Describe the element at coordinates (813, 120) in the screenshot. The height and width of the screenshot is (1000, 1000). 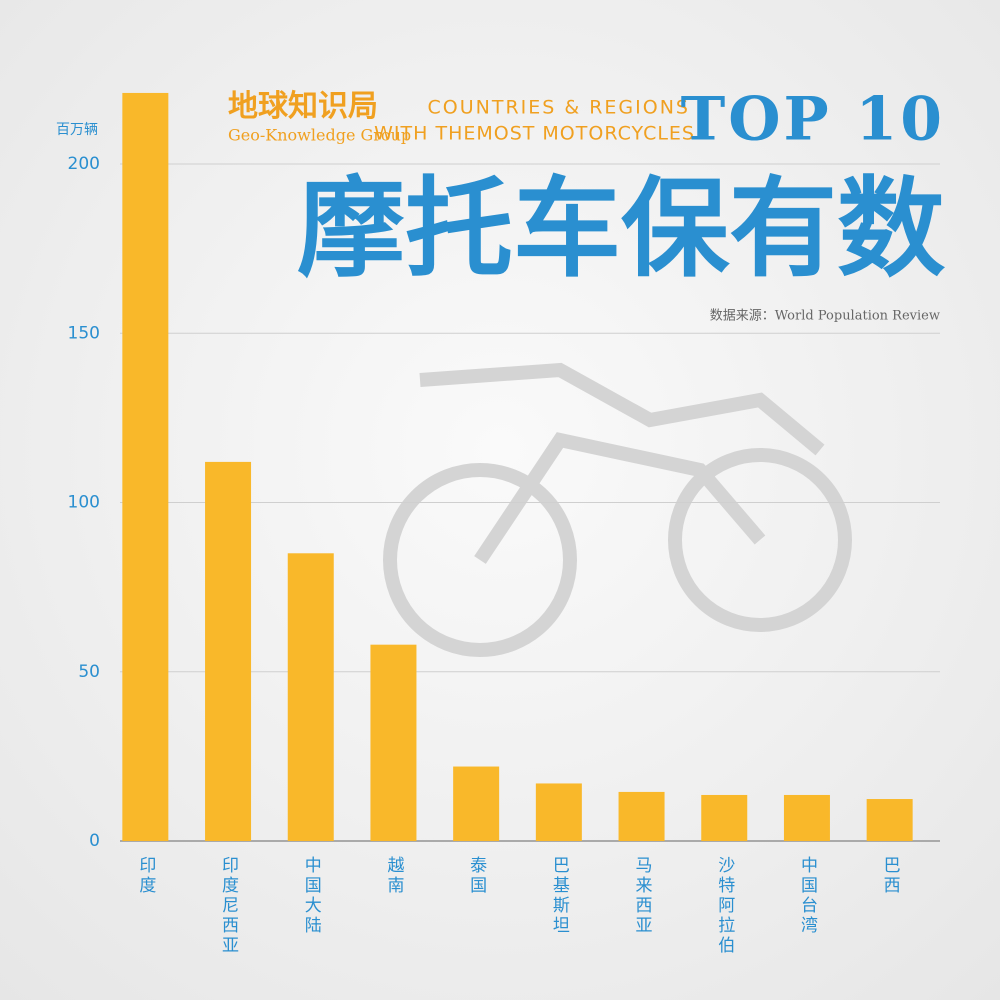
I see `top-label: TOP 10` at that location.